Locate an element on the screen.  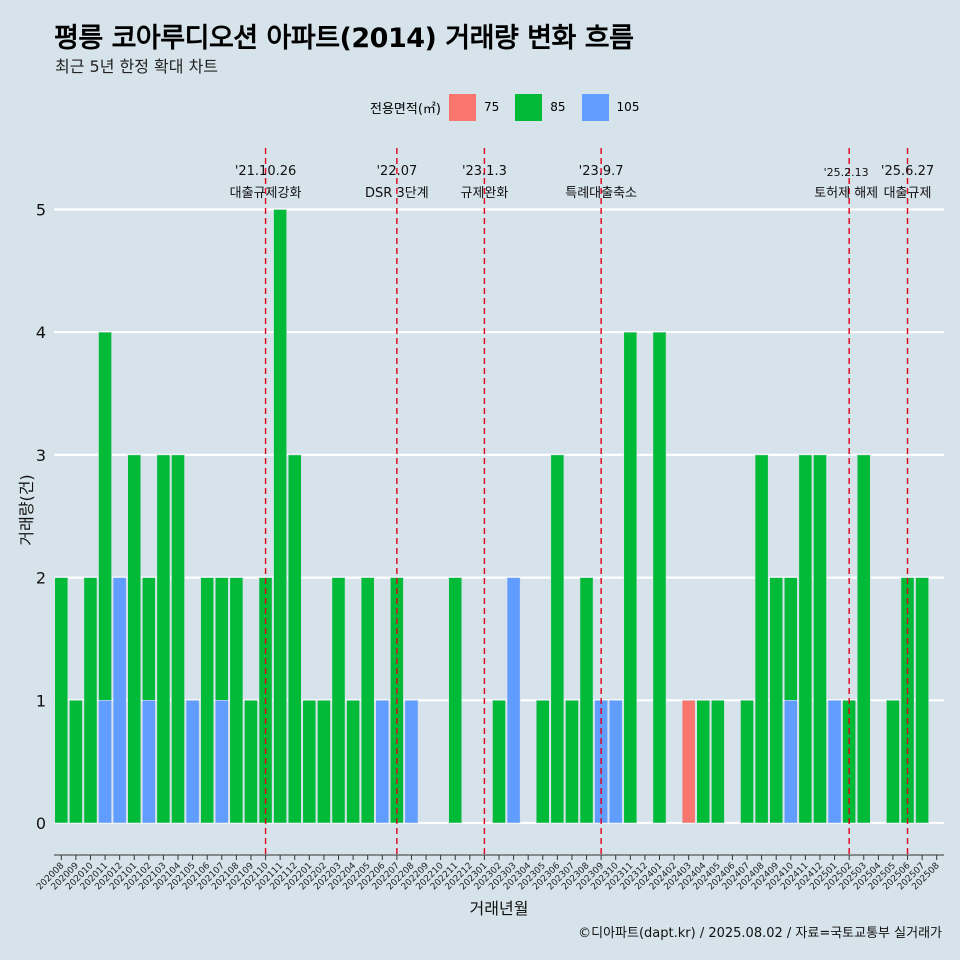
legend-item-85: 85 is located at coordinates (540, 107).